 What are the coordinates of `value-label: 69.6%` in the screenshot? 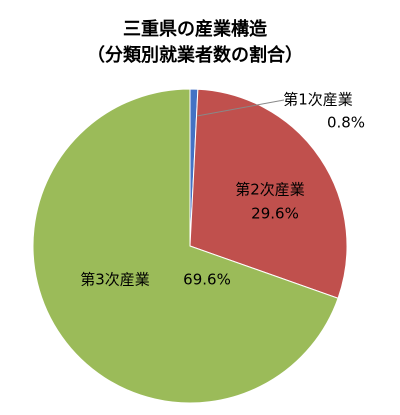 It's located at (207, 280).